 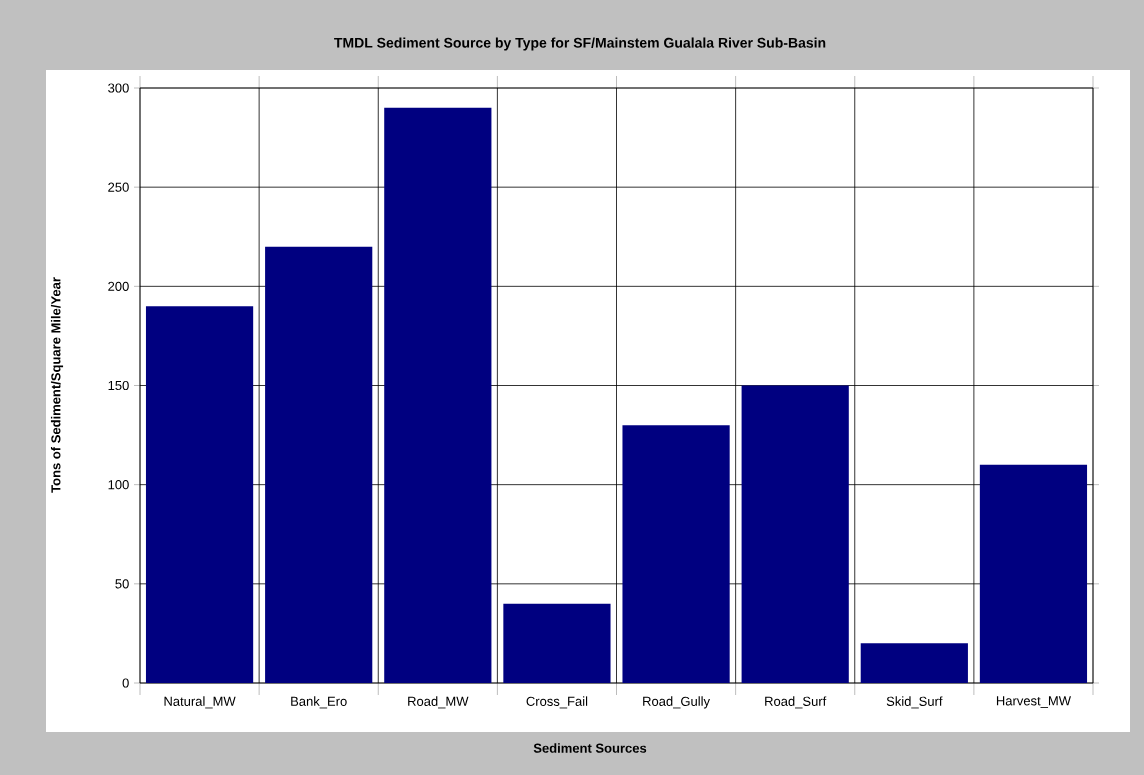 I want to click on x-tick-label: Road_MW, so click(x=438, y=702).